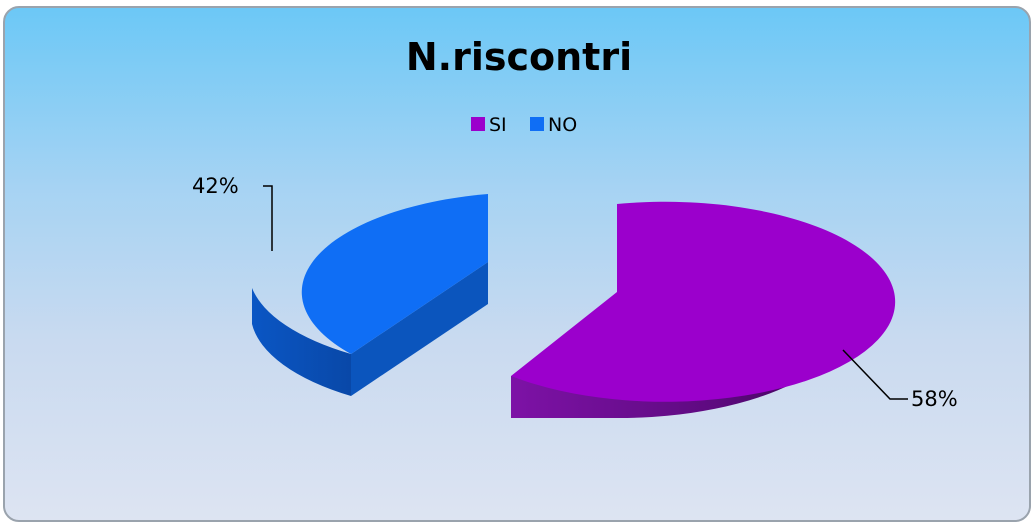 The width and height of the screenshot is (1036, 527). What do you see at coordinates (703, 301) in the screenshot?
I see `pie-slice-si-top` at bounding box center [703, 301].